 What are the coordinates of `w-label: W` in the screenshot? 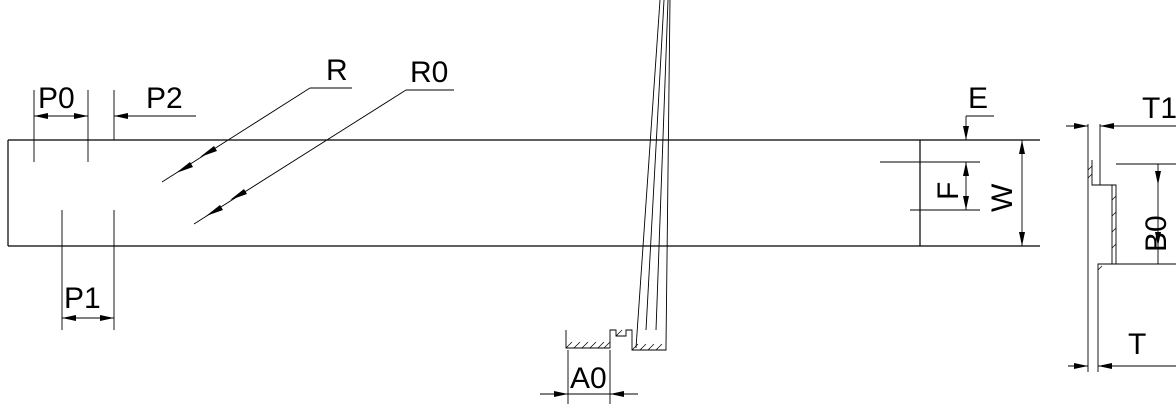 It's located at (1002, 197).